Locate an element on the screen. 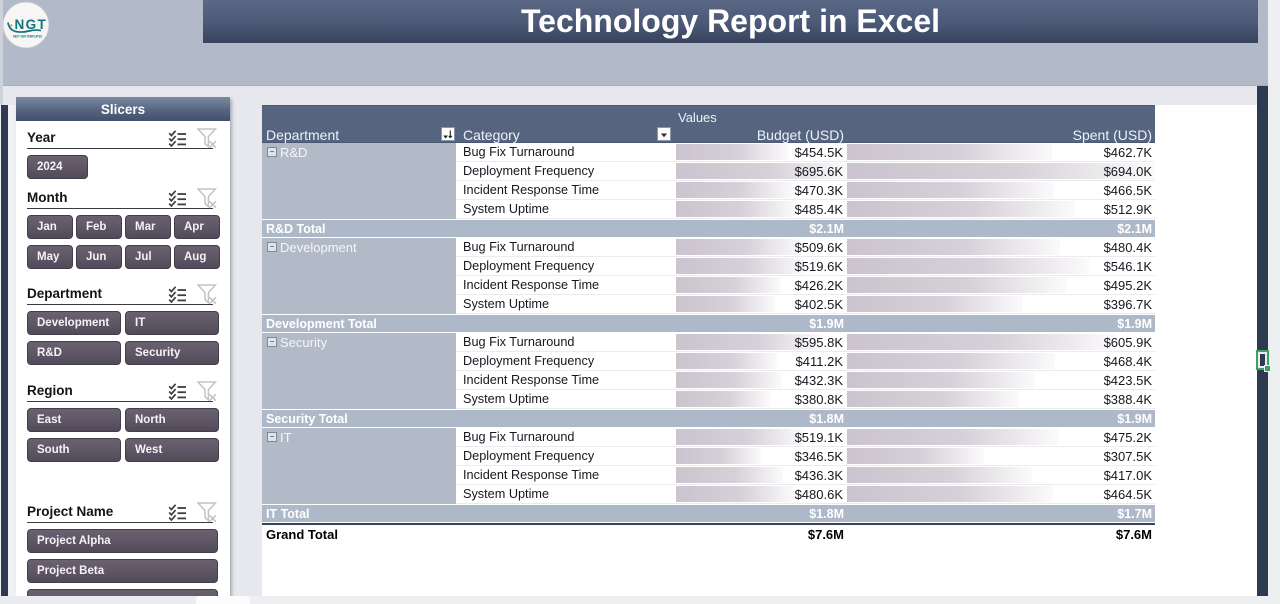 This screenshot has height=604, width=1280. svg-text: NEXT GEN TEMPLATES is located at coordinates (27, 37).